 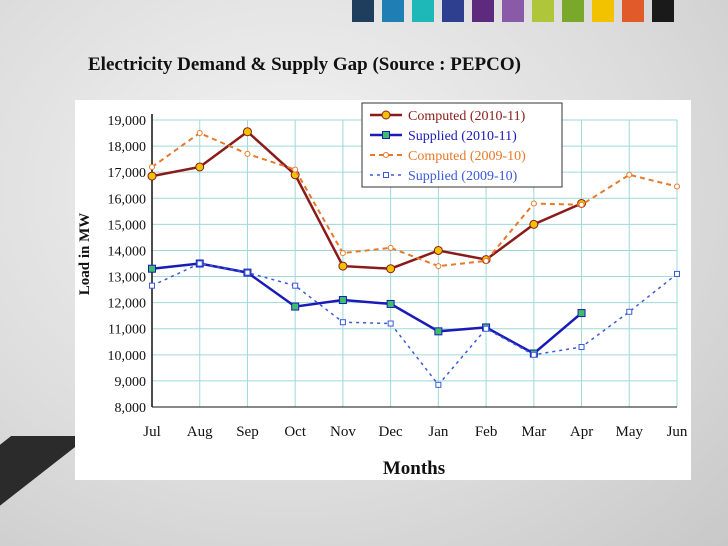 I want to click on legend-label: Supplied (2009-10), so click(x=463, y=176).